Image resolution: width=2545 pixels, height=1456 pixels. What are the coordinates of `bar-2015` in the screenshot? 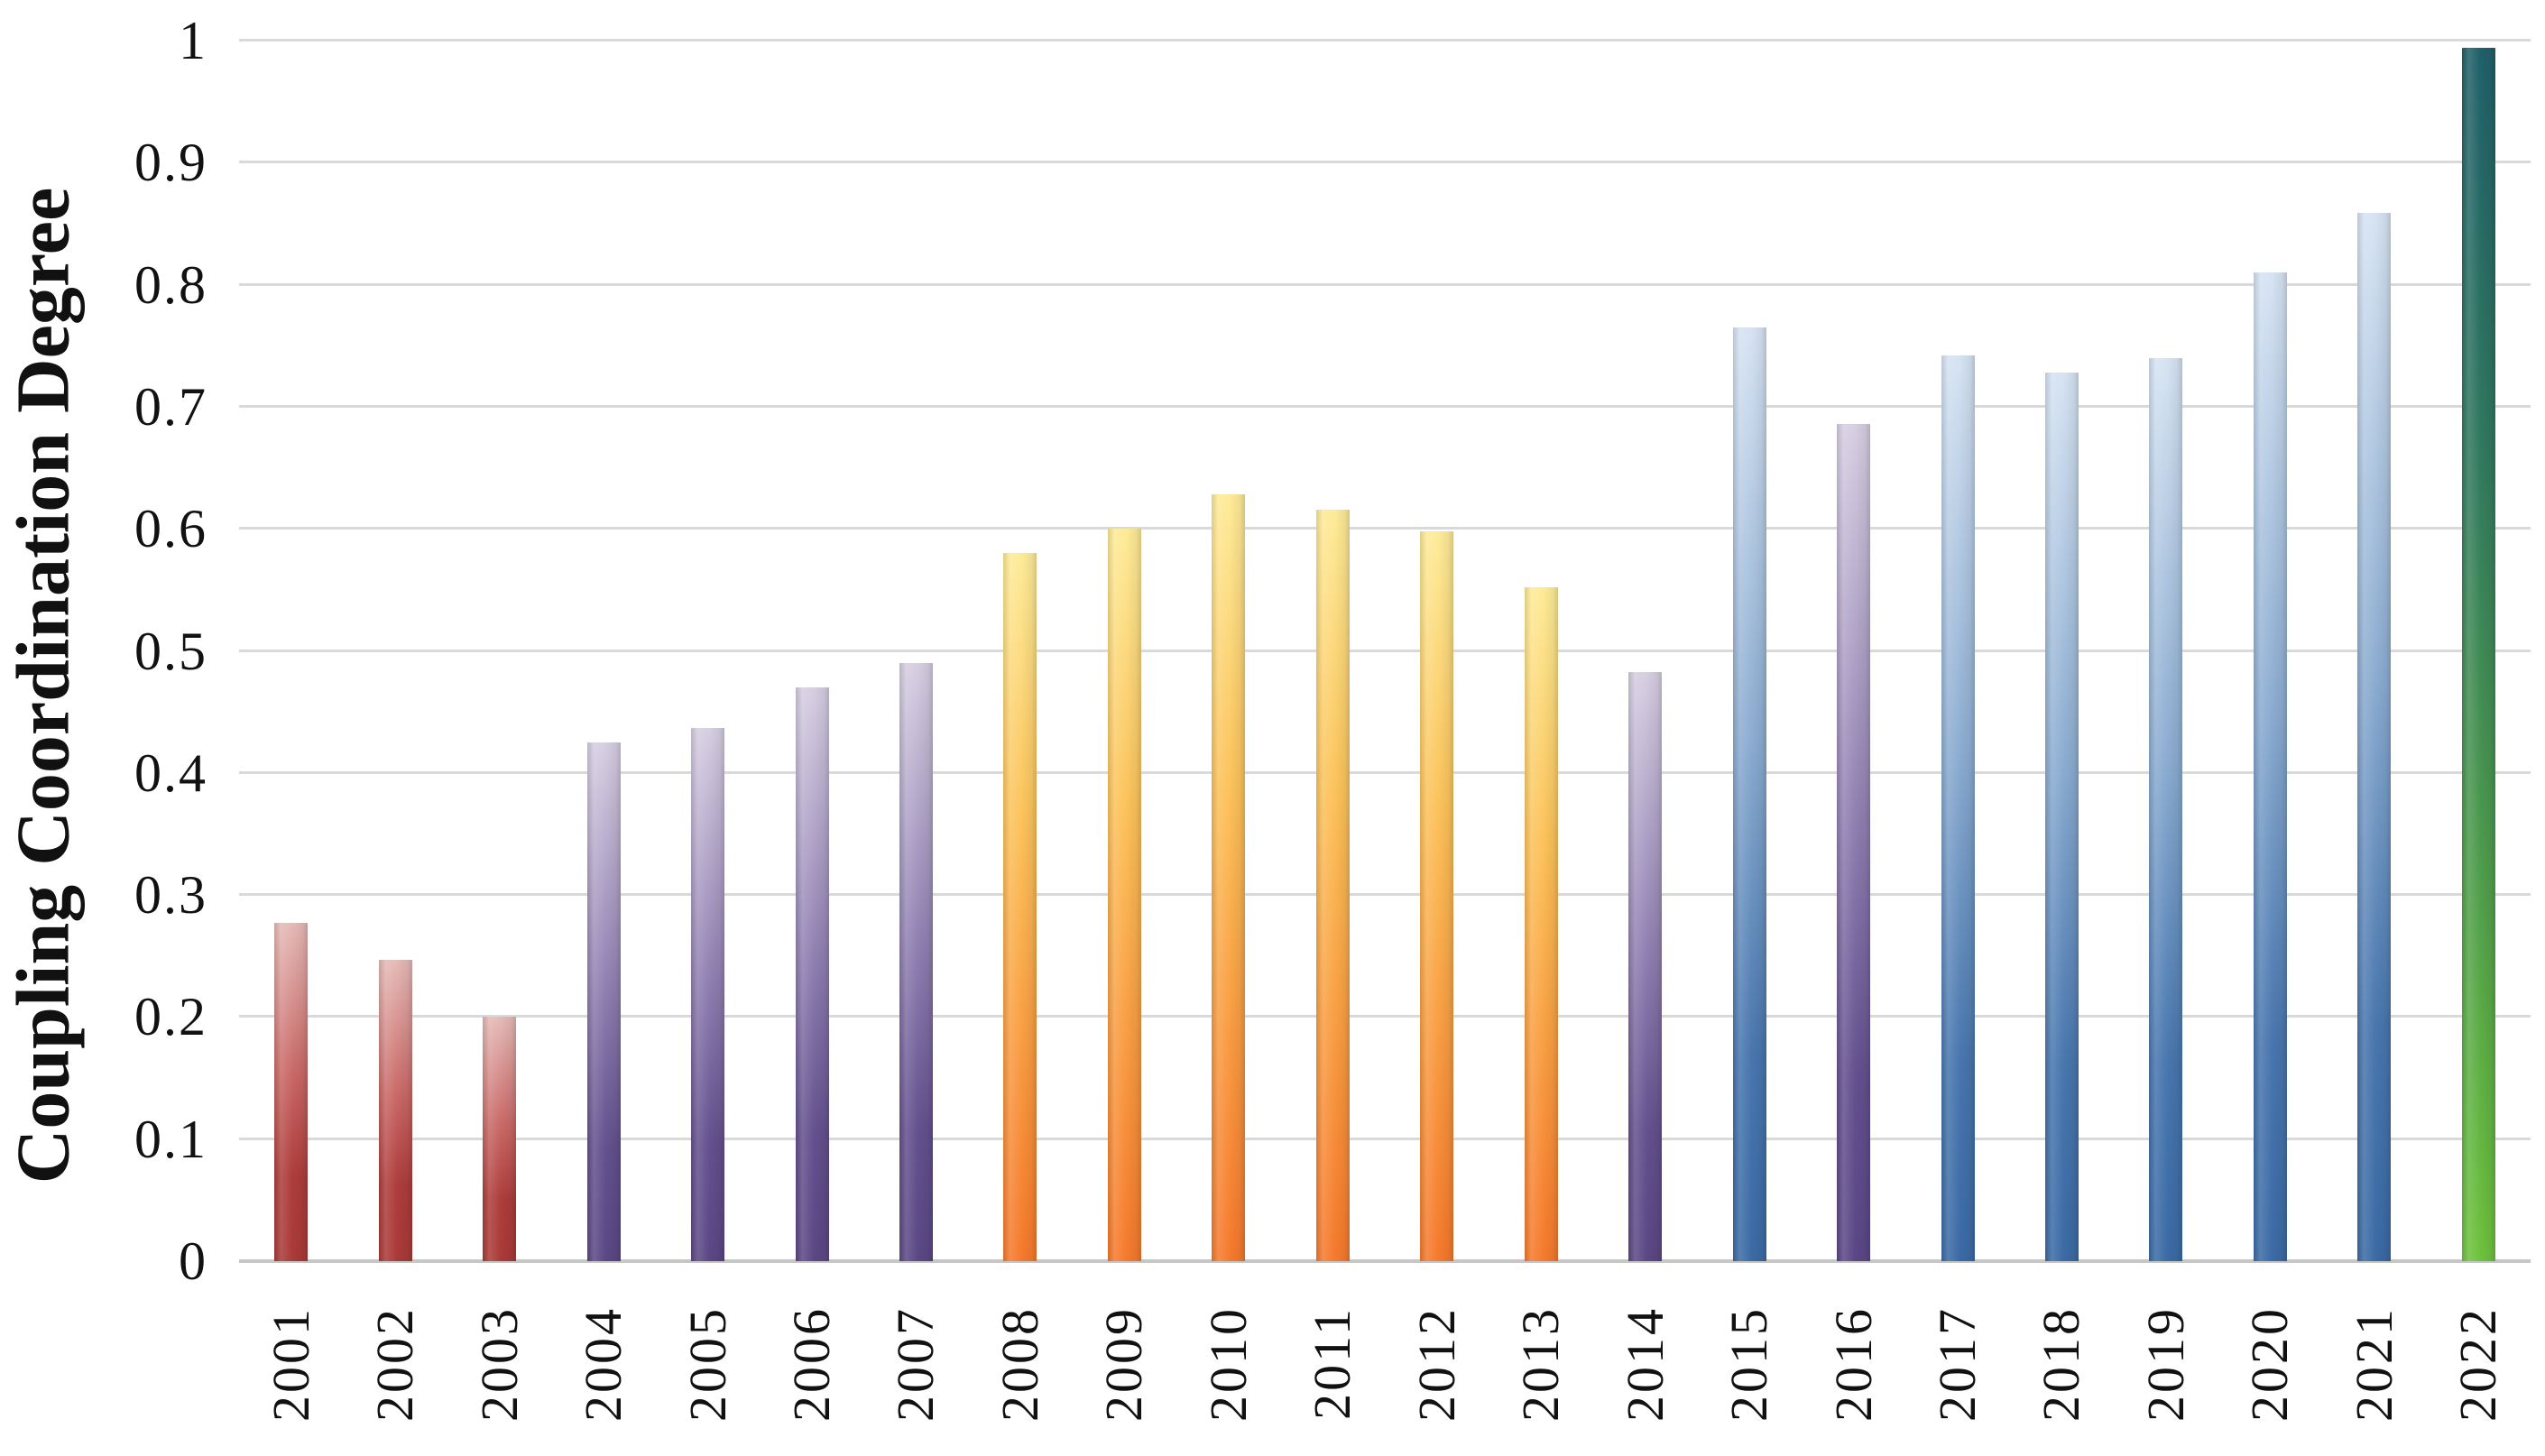 It's located at (1749, 794).